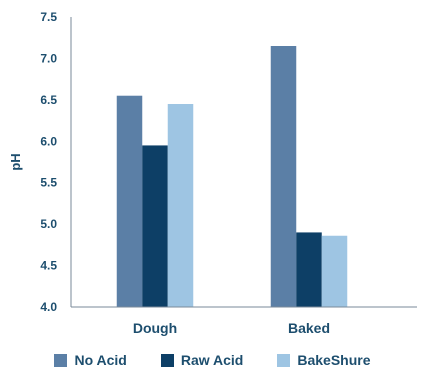 This screenshot has height=371, width=425. Describe the element at coordinates (48, 183) in the screenshot. I see `y-tick-label: 5.5` at that location.